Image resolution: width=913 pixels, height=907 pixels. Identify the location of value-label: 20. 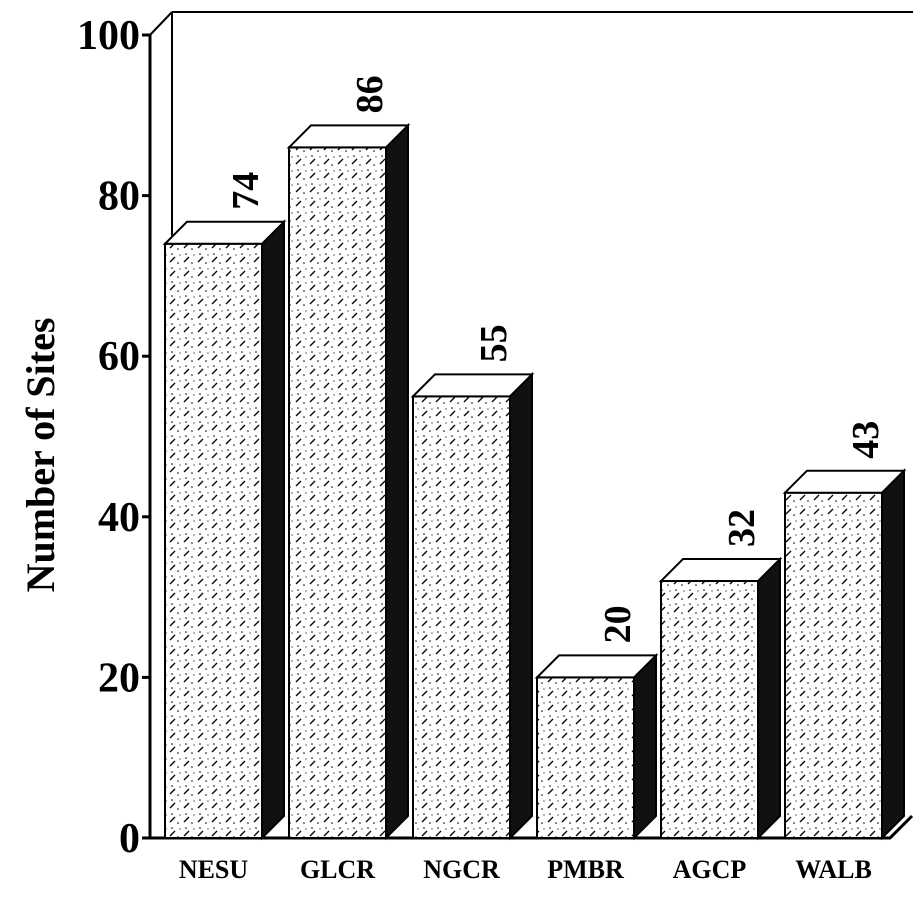
(618, 624).